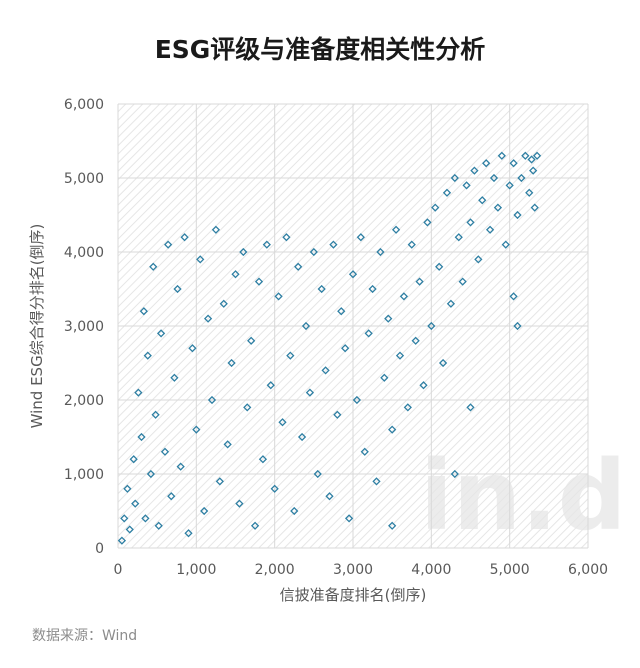 The width and height of the screenshot is (640, 668). What do you see at coordinates (361, 570) in the screenshot?
I see `x-axis-ticks: 0 1,000 2,000 3,000 4,000 5,000 6,000` at bounding box center [361, 570].